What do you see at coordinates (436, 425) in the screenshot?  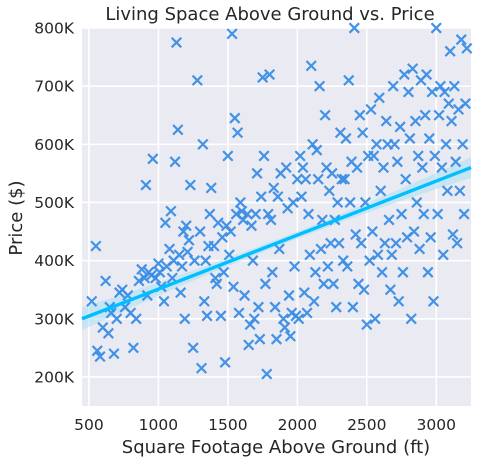 I see `x-tick-label: 3000` at bounding box center [436, 425].